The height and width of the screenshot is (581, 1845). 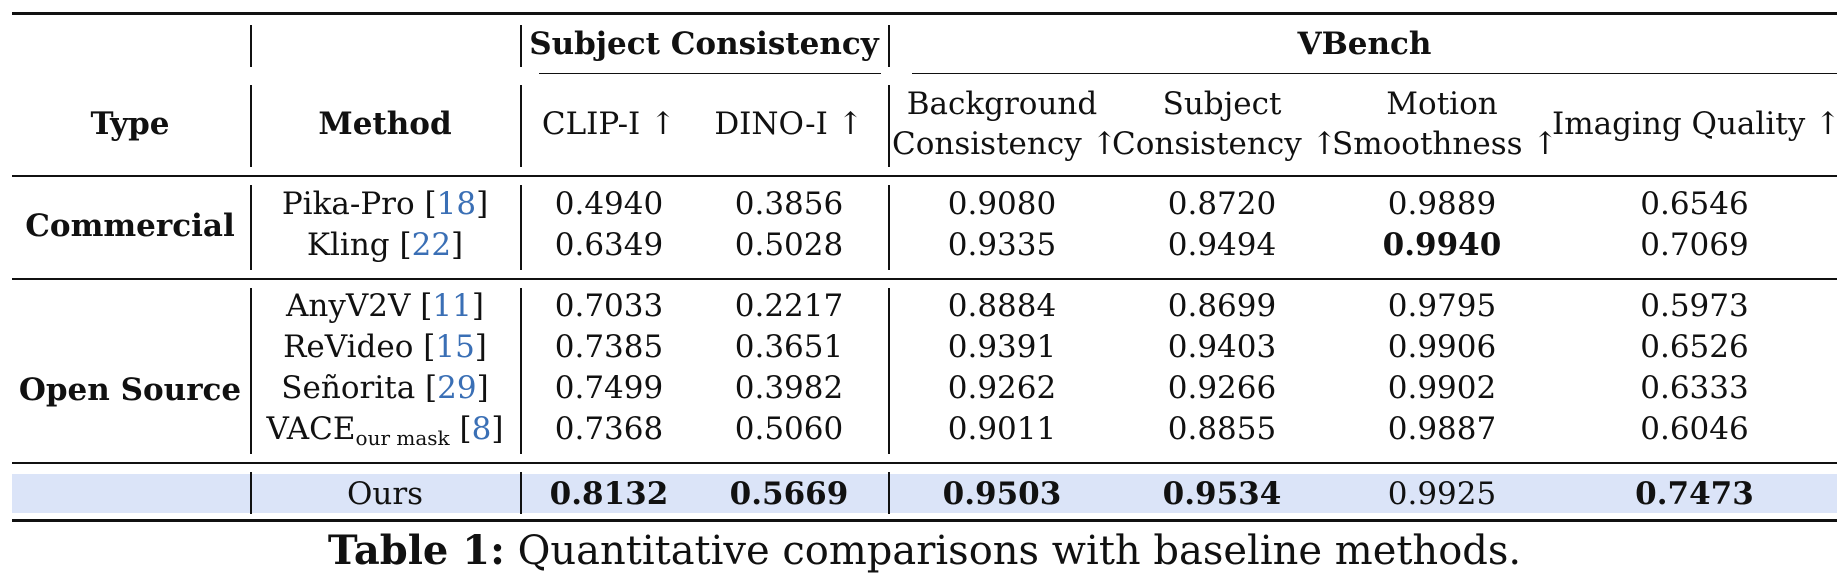 I want to click on value-cell: 0.9925, so click(x=1442, y=494).